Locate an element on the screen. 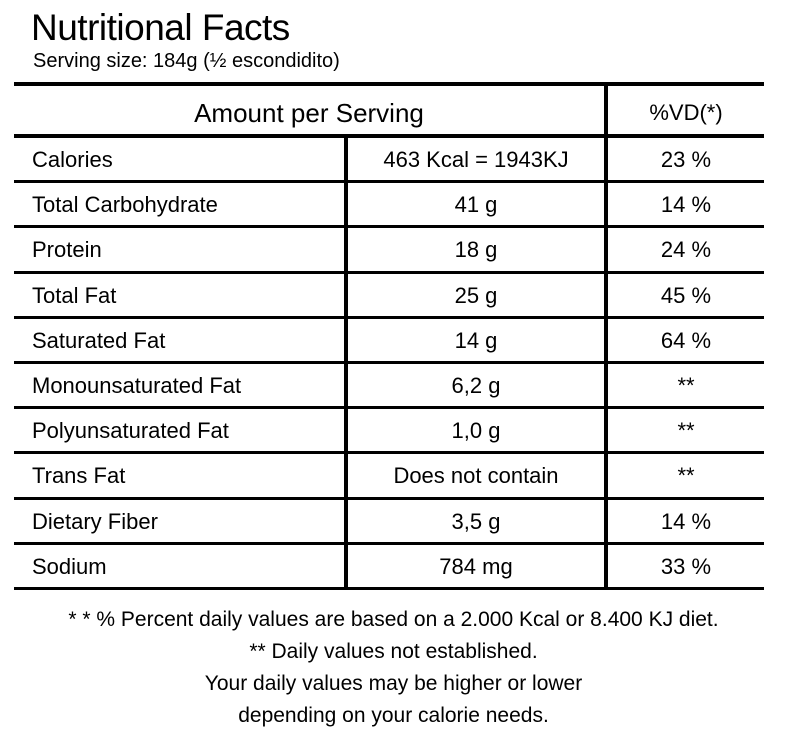 The height and width of the screenshot is (748, 787). row-amount: 1,0 g is located at coordinates (476, 431).